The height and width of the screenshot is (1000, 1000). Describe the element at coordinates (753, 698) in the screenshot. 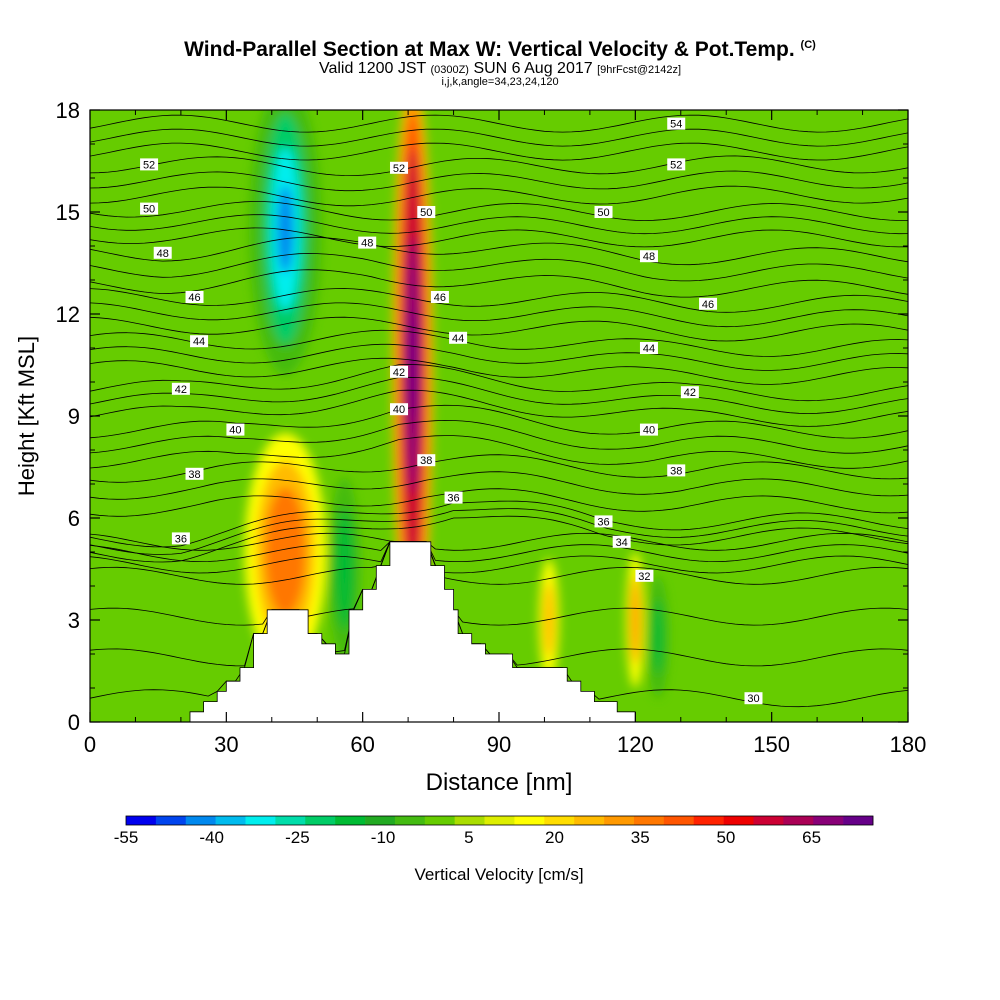

I see `contour-label-0: 30` at that location.